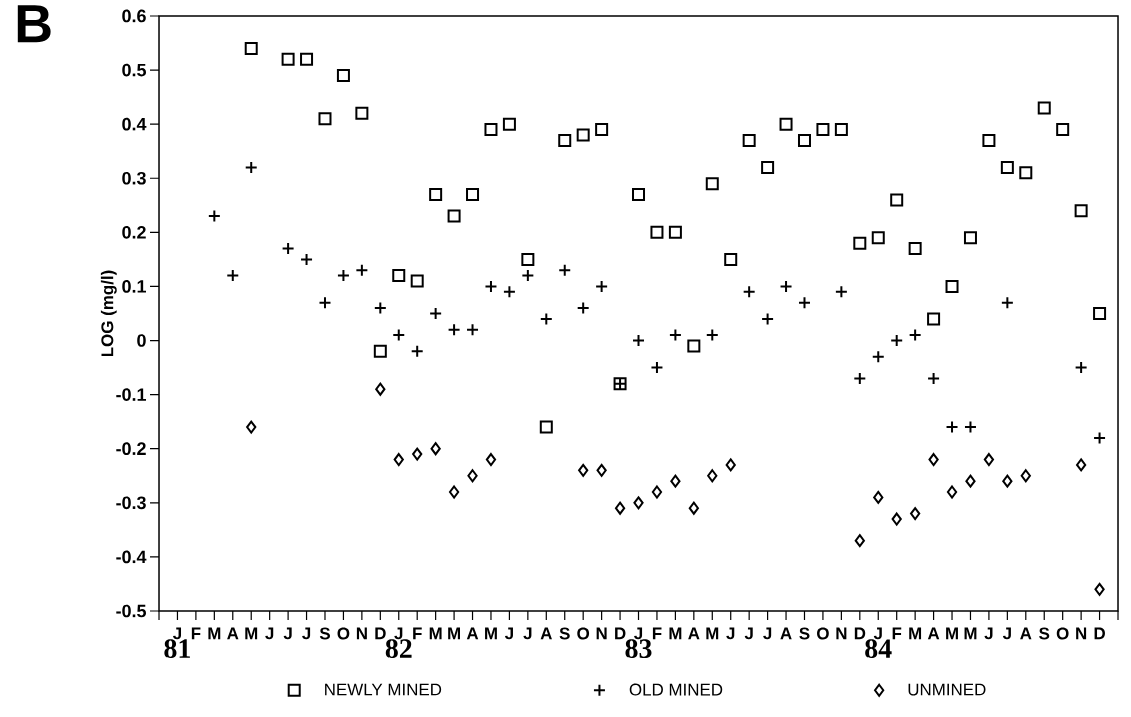 This screenshot has height=717, width=1131. What do you see at coordinates (638, 648) in the screenshot?
I see `text: 83` at bounding box center [638, 648].